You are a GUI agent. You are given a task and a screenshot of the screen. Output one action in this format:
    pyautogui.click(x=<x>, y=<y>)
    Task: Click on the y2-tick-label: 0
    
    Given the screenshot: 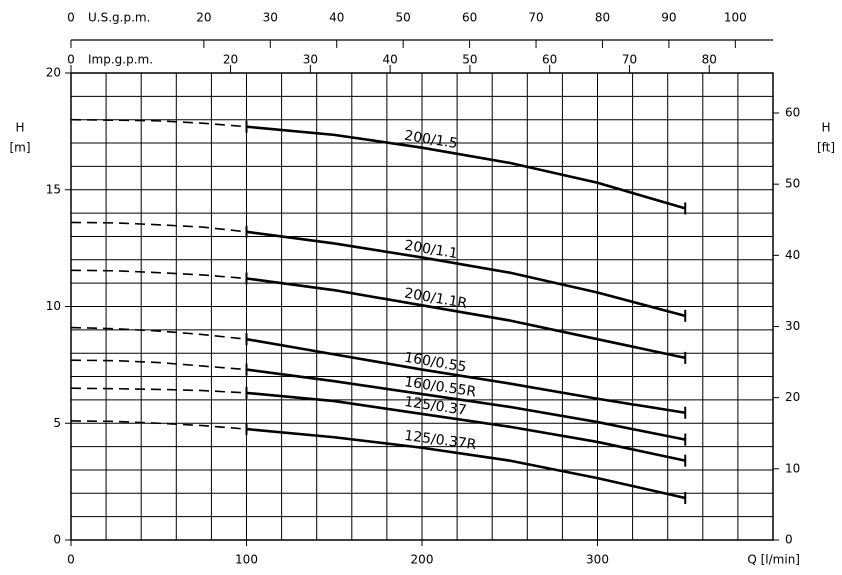 What is the action you would take?
    pyautogui.click(x=789, y=540)
    